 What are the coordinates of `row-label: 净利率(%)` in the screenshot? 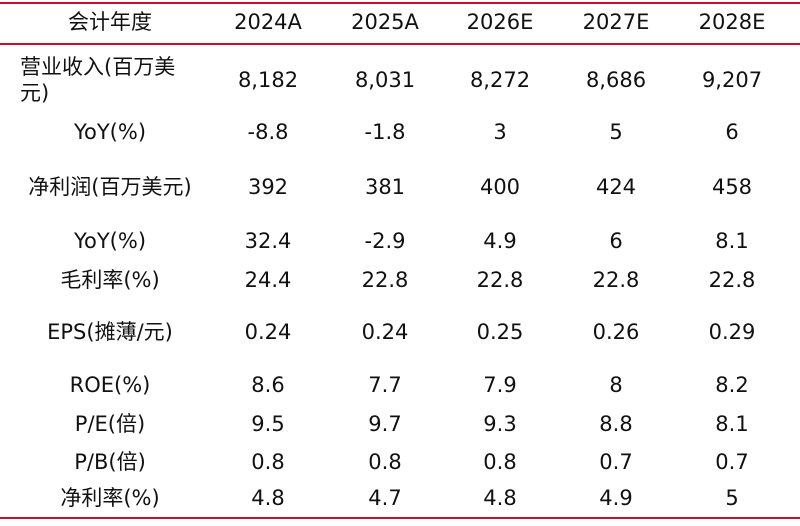 It's located at (110, 498).